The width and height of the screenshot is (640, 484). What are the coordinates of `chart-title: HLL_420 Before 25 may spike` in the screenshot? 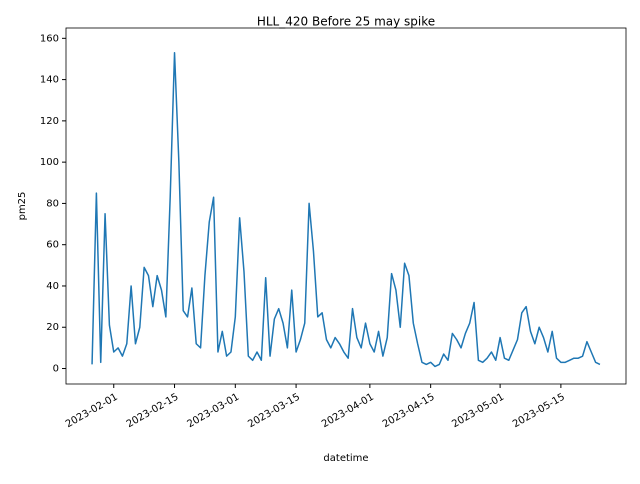 It's located at (346, 22).